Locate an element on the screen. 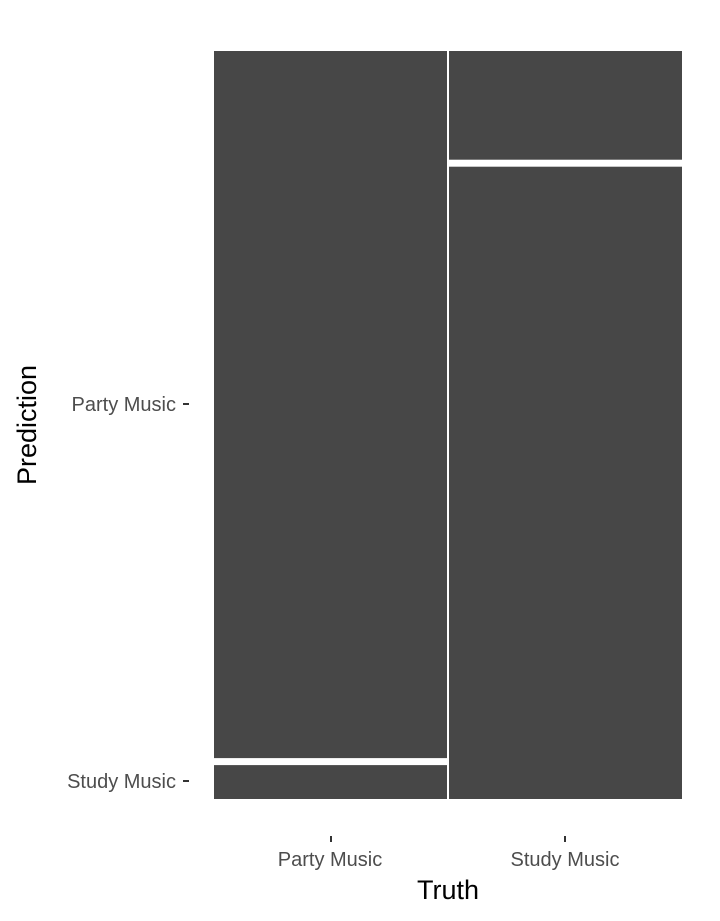 This screenshot has width=720, height=921. mosaic-cell-study-music-predicted-party-music is located at coordinates (565, 105).